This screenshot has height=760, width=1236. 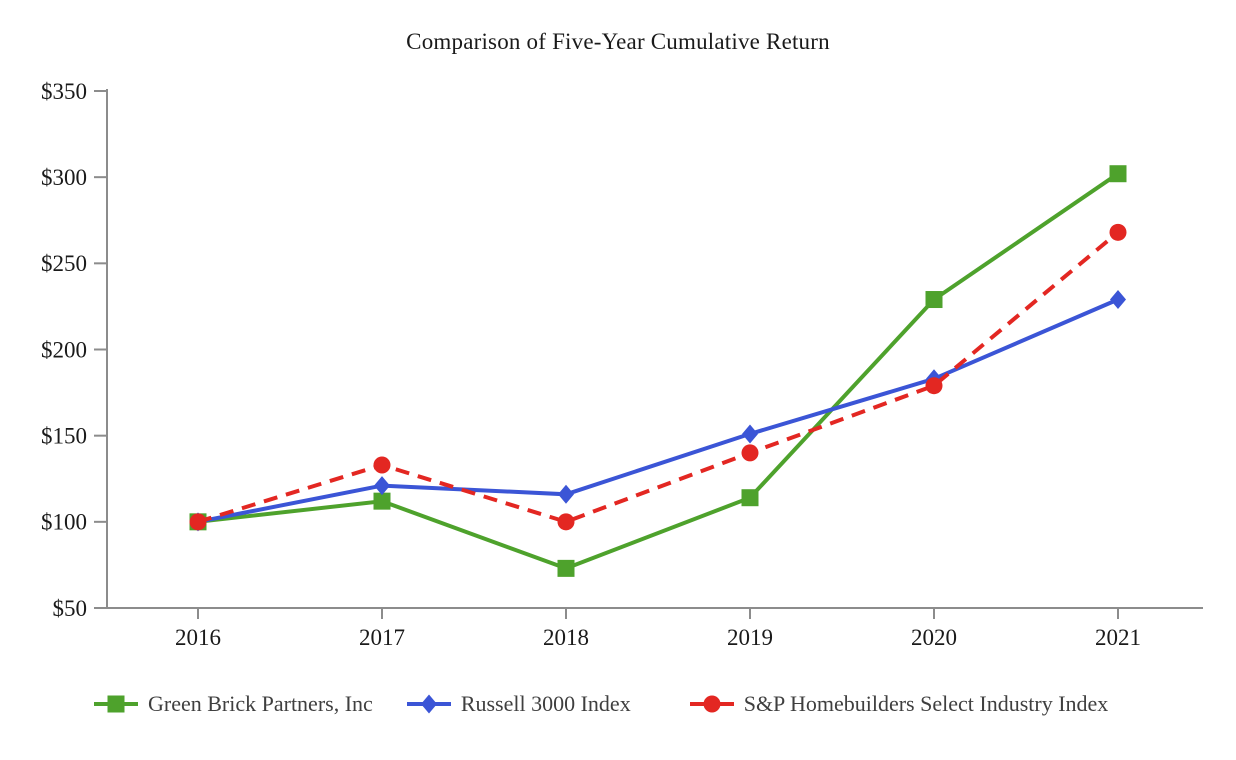 What do you see at coordinates (64, 263) in the screenshot?
I see `y-tick-label: $250` at bounding box center [64, 263].